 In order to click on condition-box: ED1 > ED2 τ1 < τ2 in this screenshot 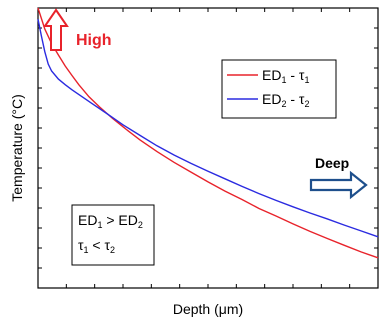, I will do `click(113, 235)`.